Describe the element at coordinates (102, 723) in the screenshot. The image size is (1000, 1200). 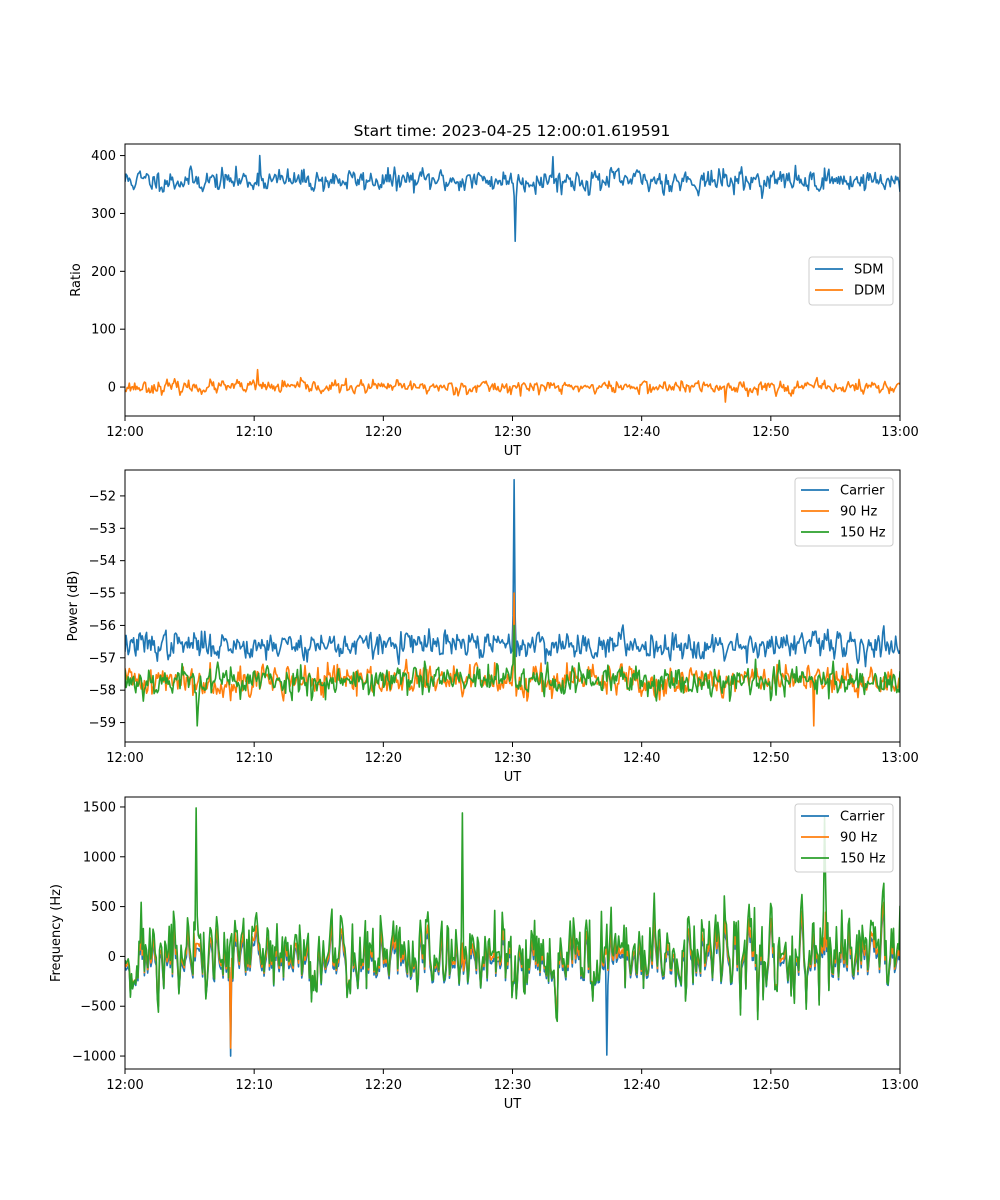
I see `y-tick-label: −59` at that location.